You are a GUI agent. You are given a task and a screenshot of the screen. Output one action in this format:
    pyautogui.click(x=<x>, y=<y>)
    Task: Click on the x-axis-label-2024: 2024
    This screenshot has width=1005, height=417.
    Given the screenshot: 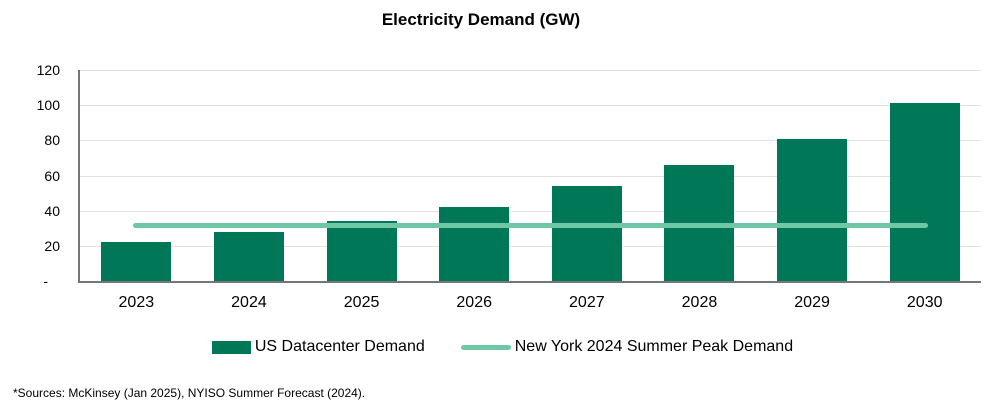 What is the action you would take?
    pyautogui.click(x=249, y=302)
    